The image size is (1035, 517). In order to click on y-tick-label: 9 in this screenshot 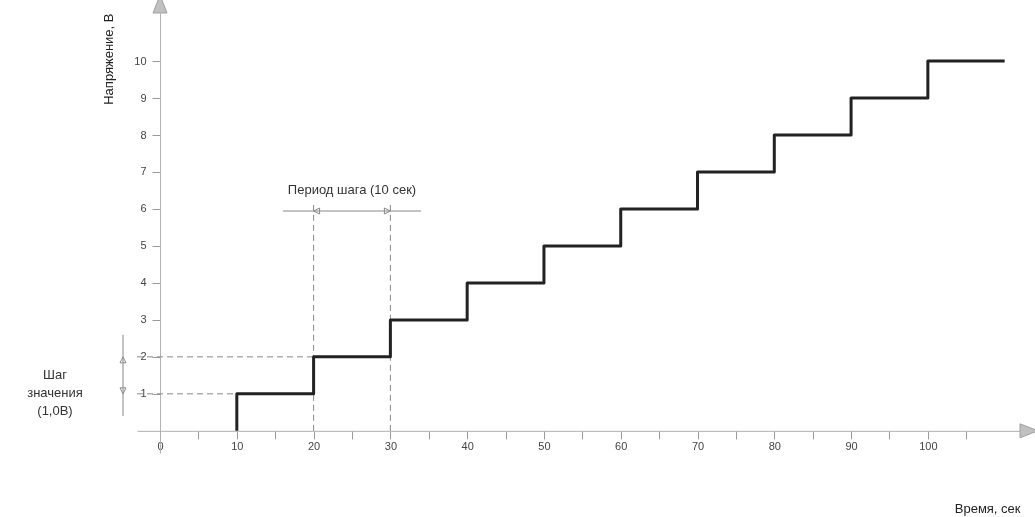, I will do `click(143, 97)`.